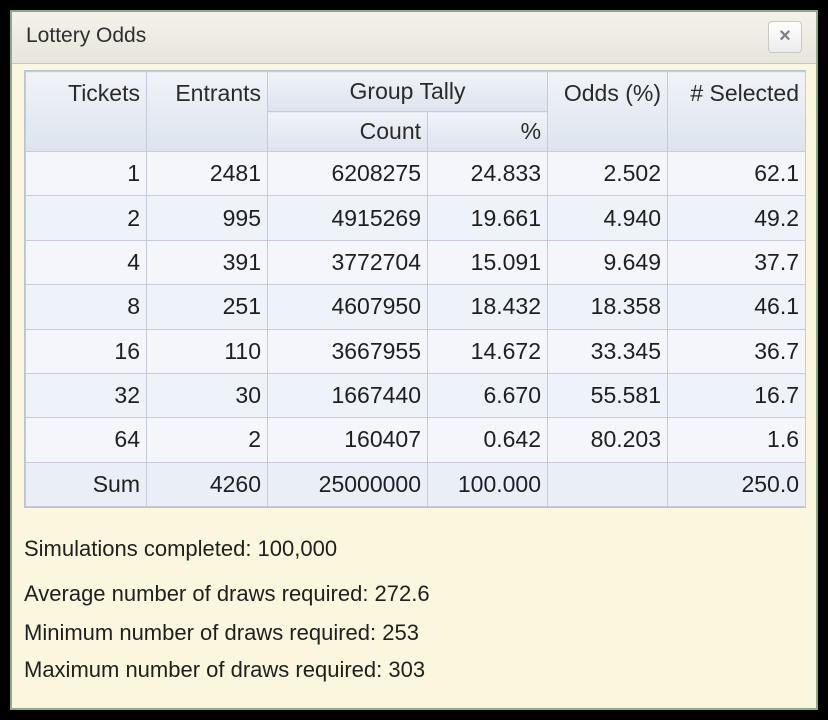 The height and width of the screenshot is (720, 828). I want to click on cell-entrants: 995, so click(207, 218).